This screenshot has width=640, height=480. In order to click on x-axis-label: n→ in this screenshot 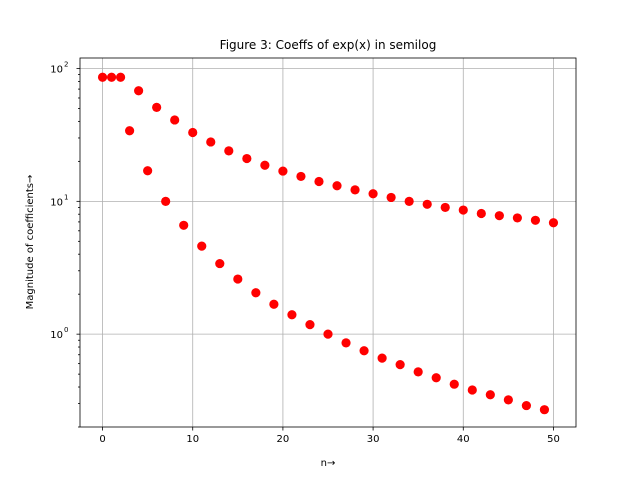, I will do `click(328, 463)`.